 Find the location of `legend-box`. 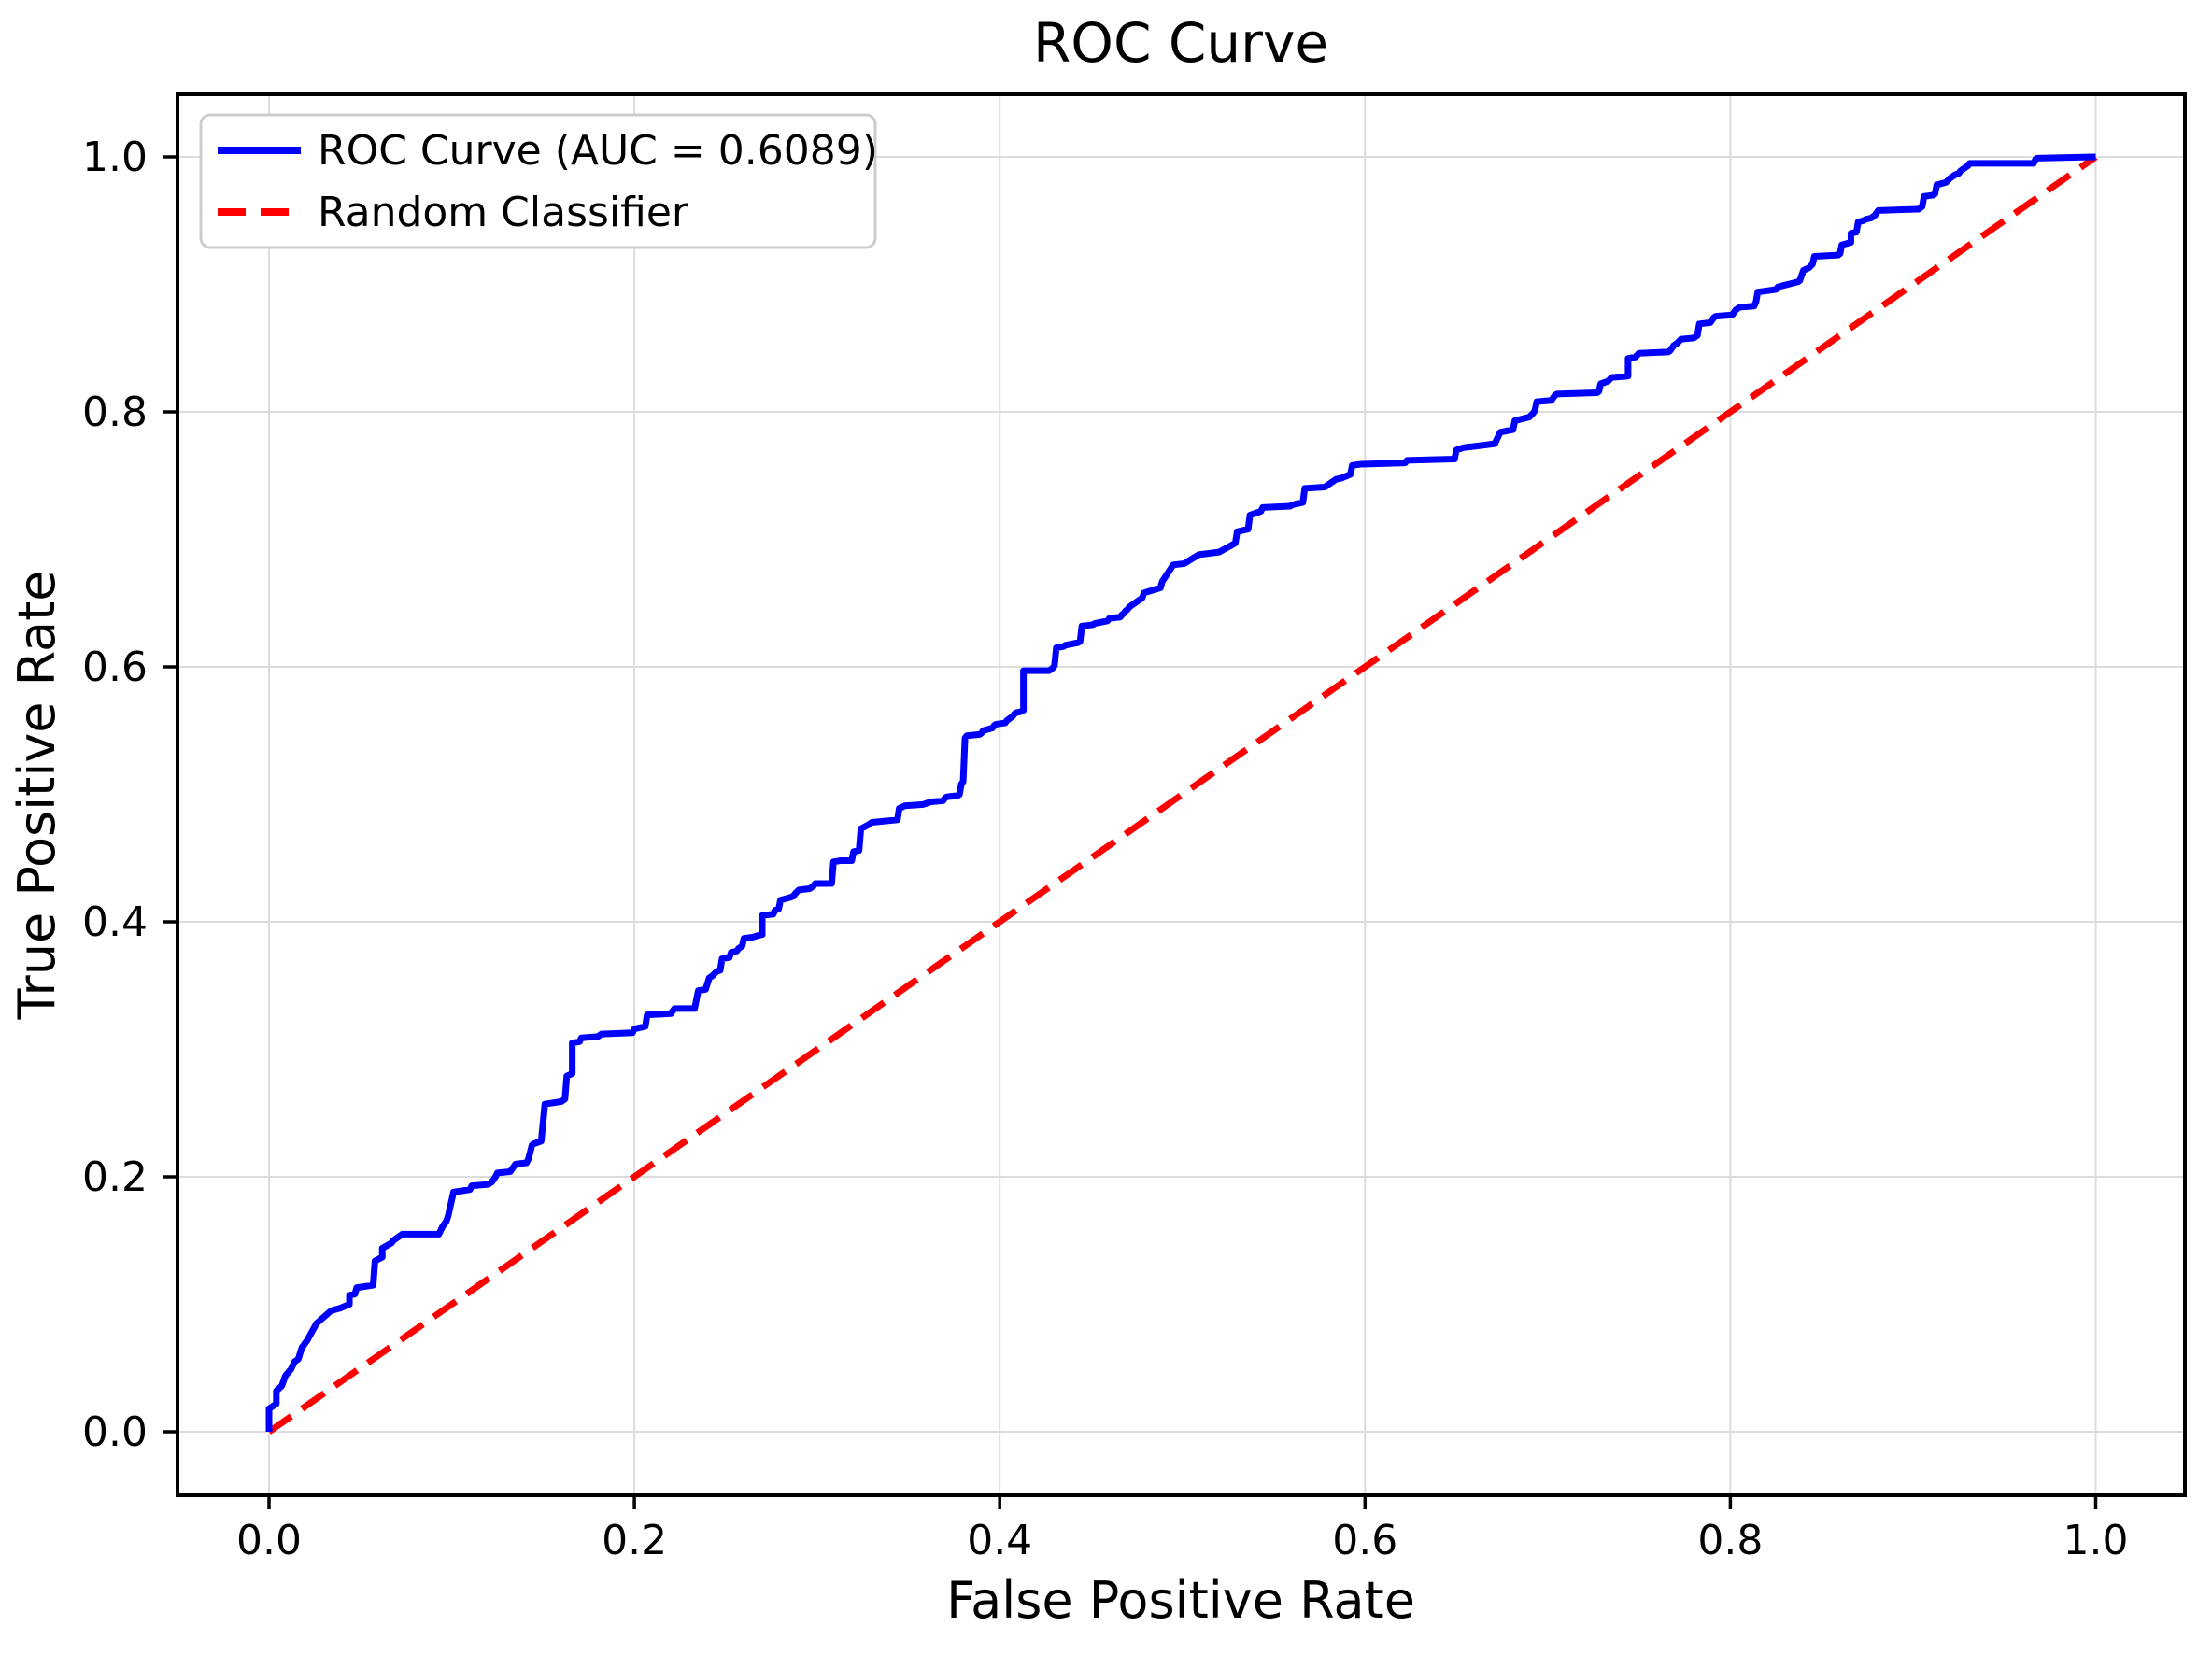

legend-box is located at coordinates (538, 181).